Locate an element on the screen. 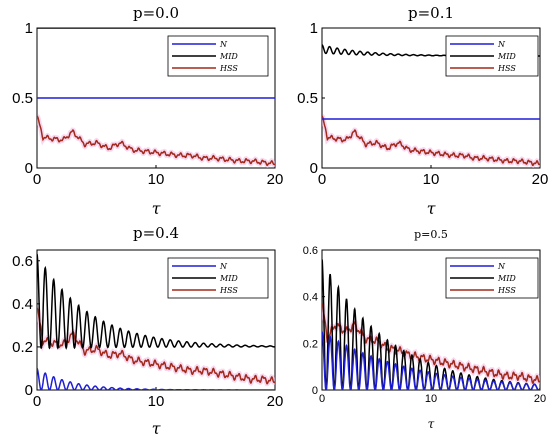 The image size is (550, 440). chart-title: p=0.0 is located at coordinates (156, 13).